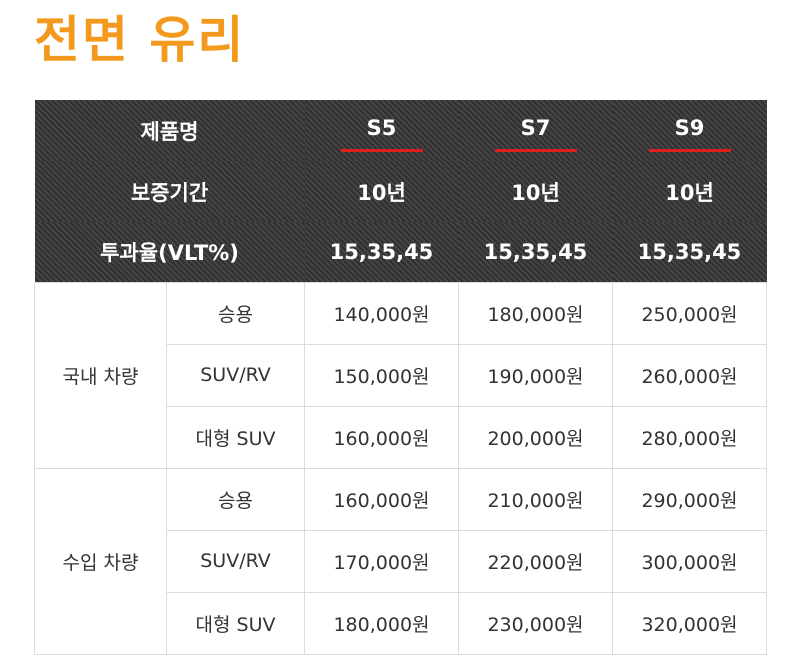  I want to click on header-label-product: 제품명, so click(169, 130).